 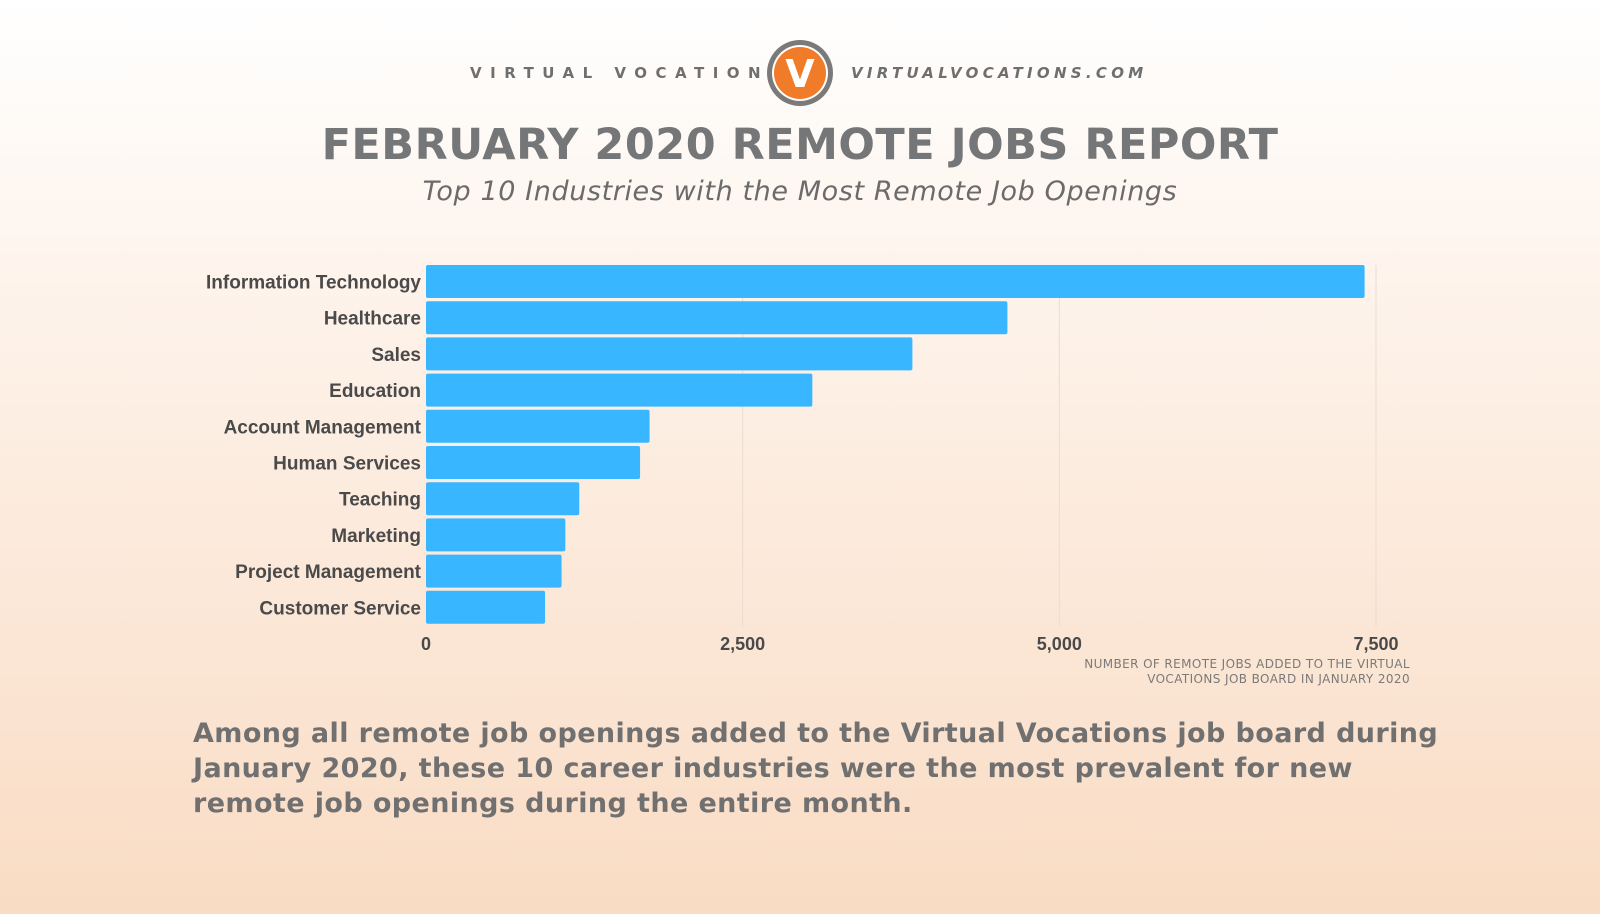 I want to click on category-label: Marketing, so click(x=376, y=536).